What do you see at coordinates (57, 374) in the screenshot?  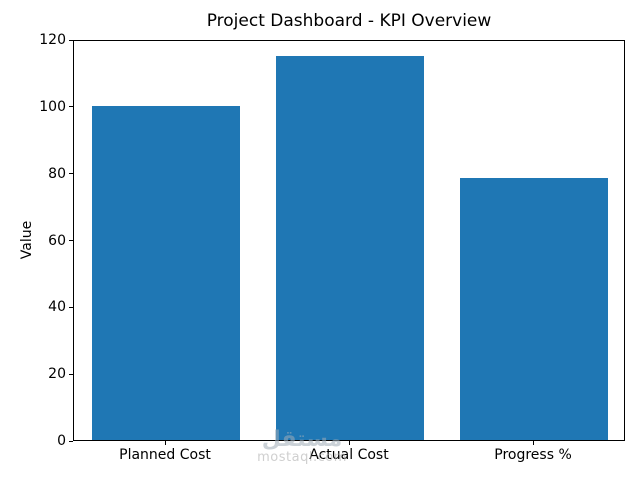 I see `y-tick-label: 20` at bounding box center [57, 374].